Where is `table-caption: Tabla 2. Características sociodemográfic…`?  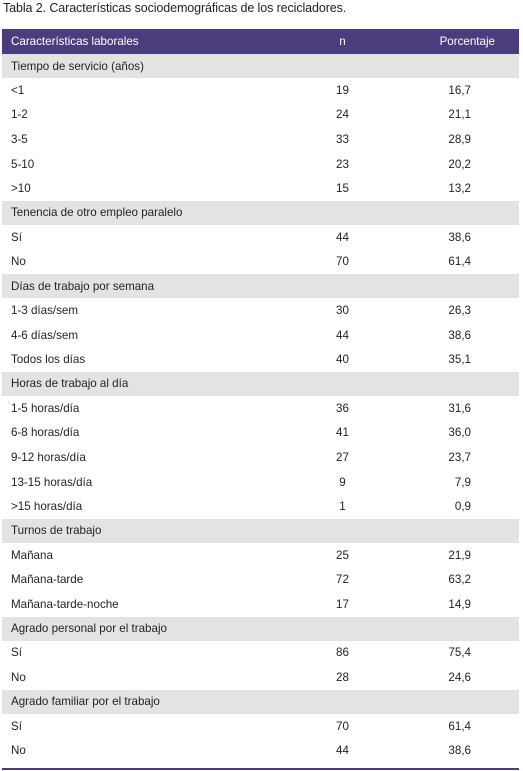 table-caption: Tabla 2. Características sociodemográfic… is located at coordinates (175, 8).